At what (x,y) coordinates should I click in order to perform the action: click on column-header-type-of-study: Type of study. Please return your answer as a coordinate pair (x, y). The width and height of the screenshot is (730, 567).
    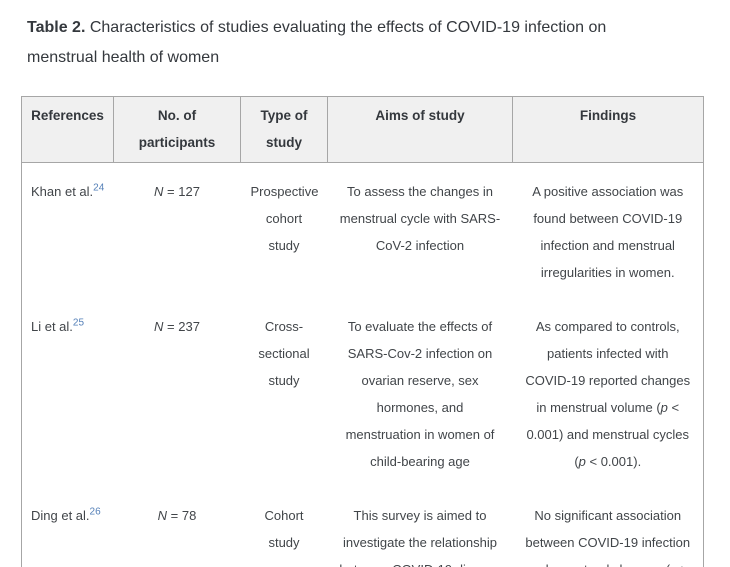
    Looking at the image, I should click on (284, 129).